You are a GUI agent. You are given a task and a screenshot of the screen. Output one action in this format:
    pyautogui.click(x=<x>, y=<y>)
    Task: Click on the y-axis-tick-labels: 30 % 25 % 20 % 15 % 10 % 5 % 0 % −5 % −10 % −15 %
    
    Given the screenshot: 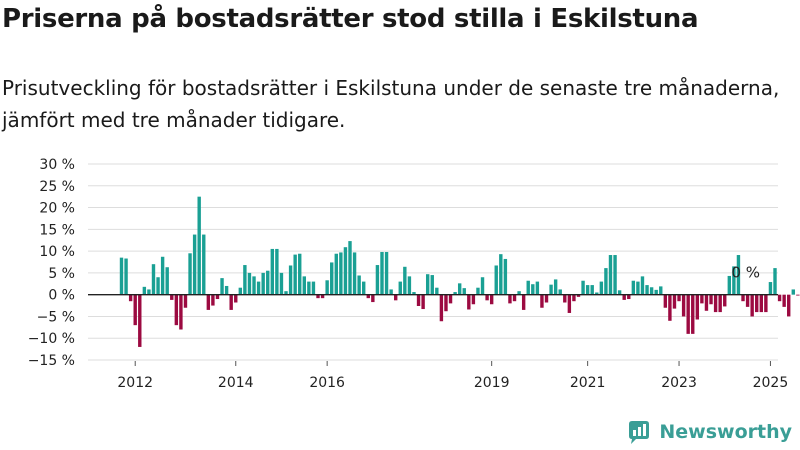 What is the action you would take?
    pyautogui.click(x=51, y=263)
    